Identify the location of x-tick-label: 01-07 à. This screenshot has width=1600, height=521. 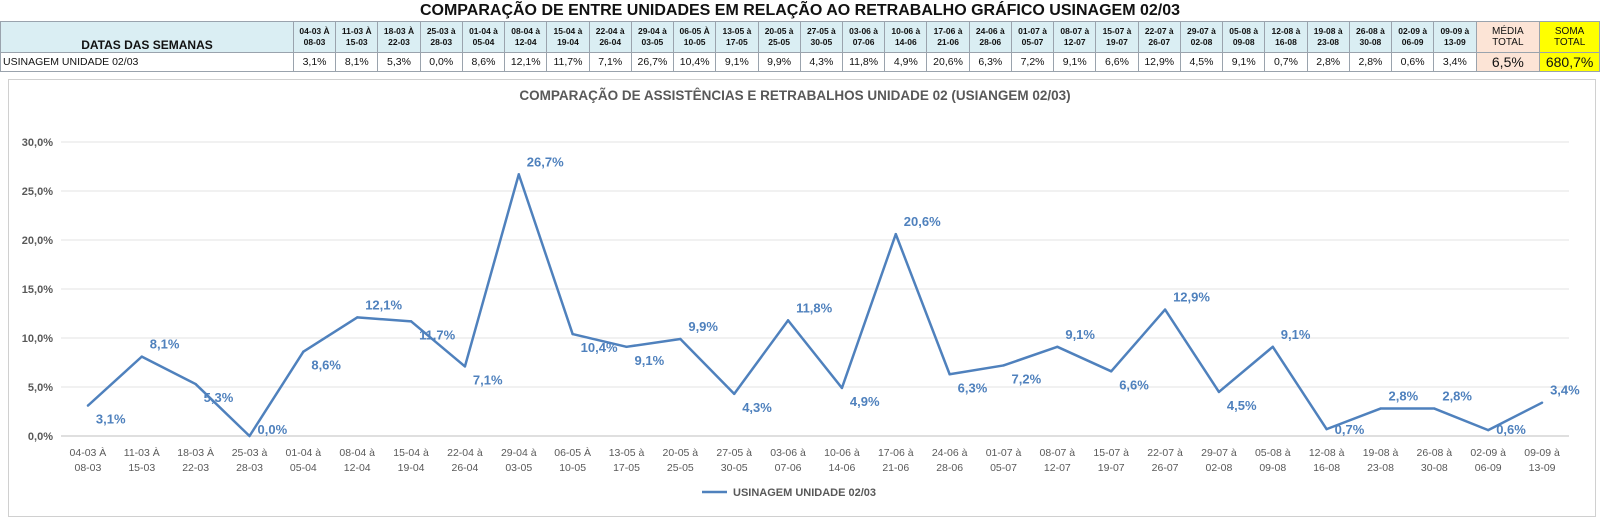
(1004, 453).